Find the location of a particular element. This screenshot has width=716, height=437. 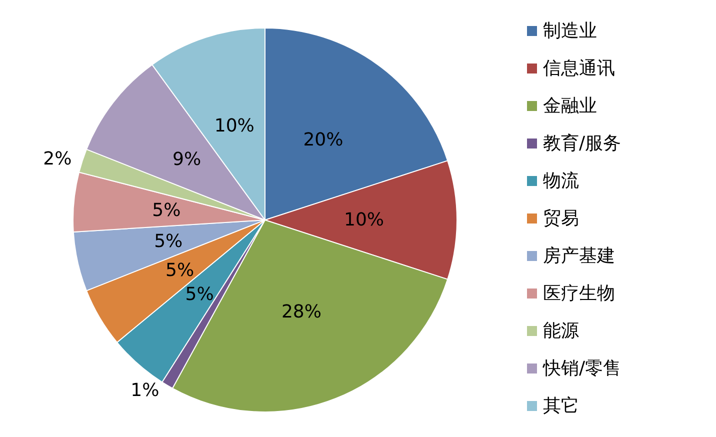

legend-label: 房产基建 is located at coordinates (579, 256).